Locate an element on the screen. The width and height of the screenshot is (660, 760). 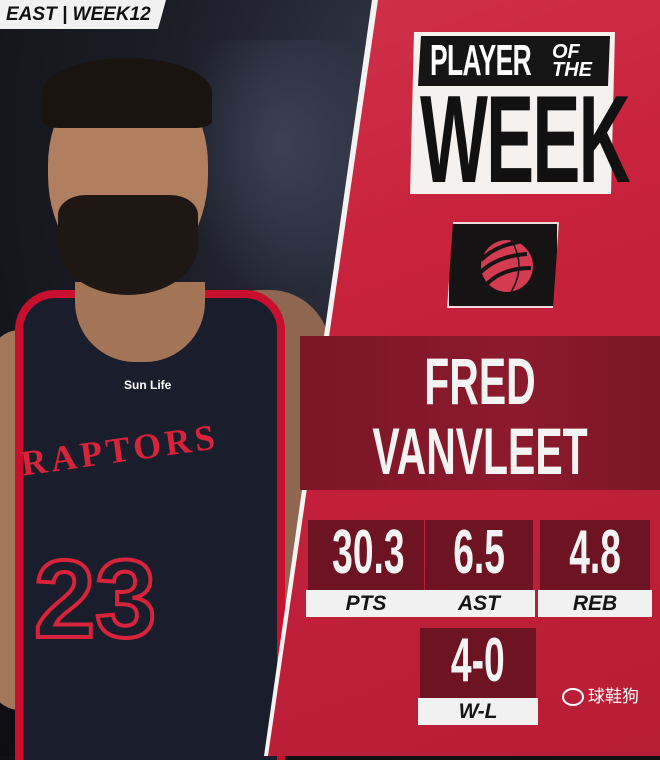
jersey-number: 23 is located at coordinates (95, 600).